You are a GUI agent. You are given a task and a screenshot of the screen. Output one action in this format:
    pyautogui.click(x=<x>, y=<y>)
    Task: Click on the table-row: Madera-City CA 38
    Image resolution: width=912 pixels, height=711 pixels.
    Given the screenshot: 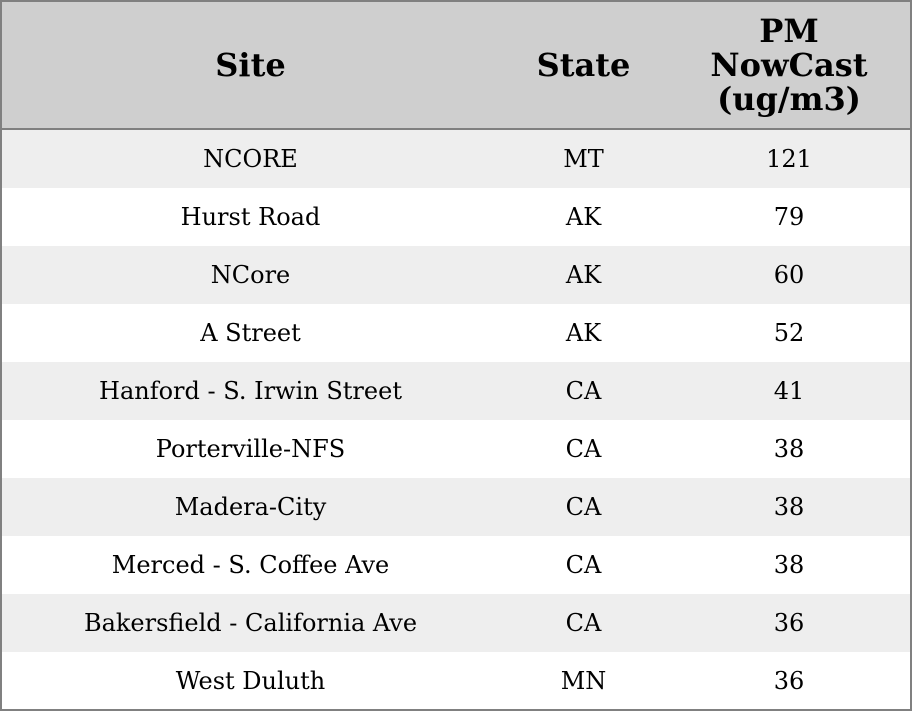 What is the action you would take?
    pyautogui.click(x=456, y=507)
    